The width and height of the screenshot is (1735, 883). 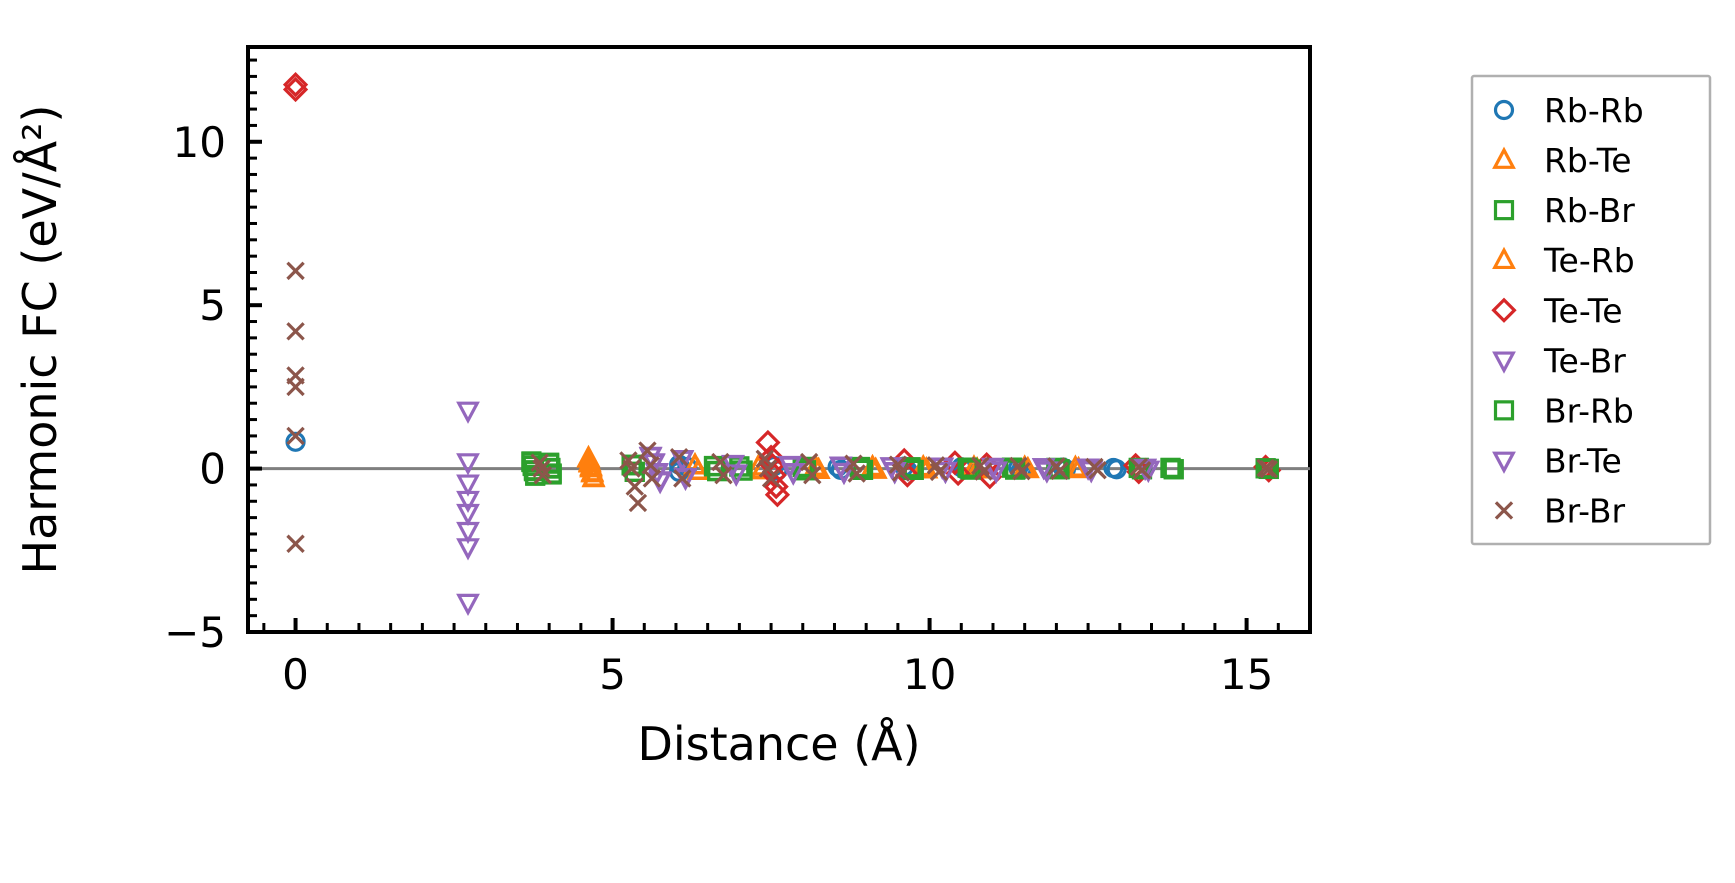 I want to click on legend-box, so click(x=1591, y=310).